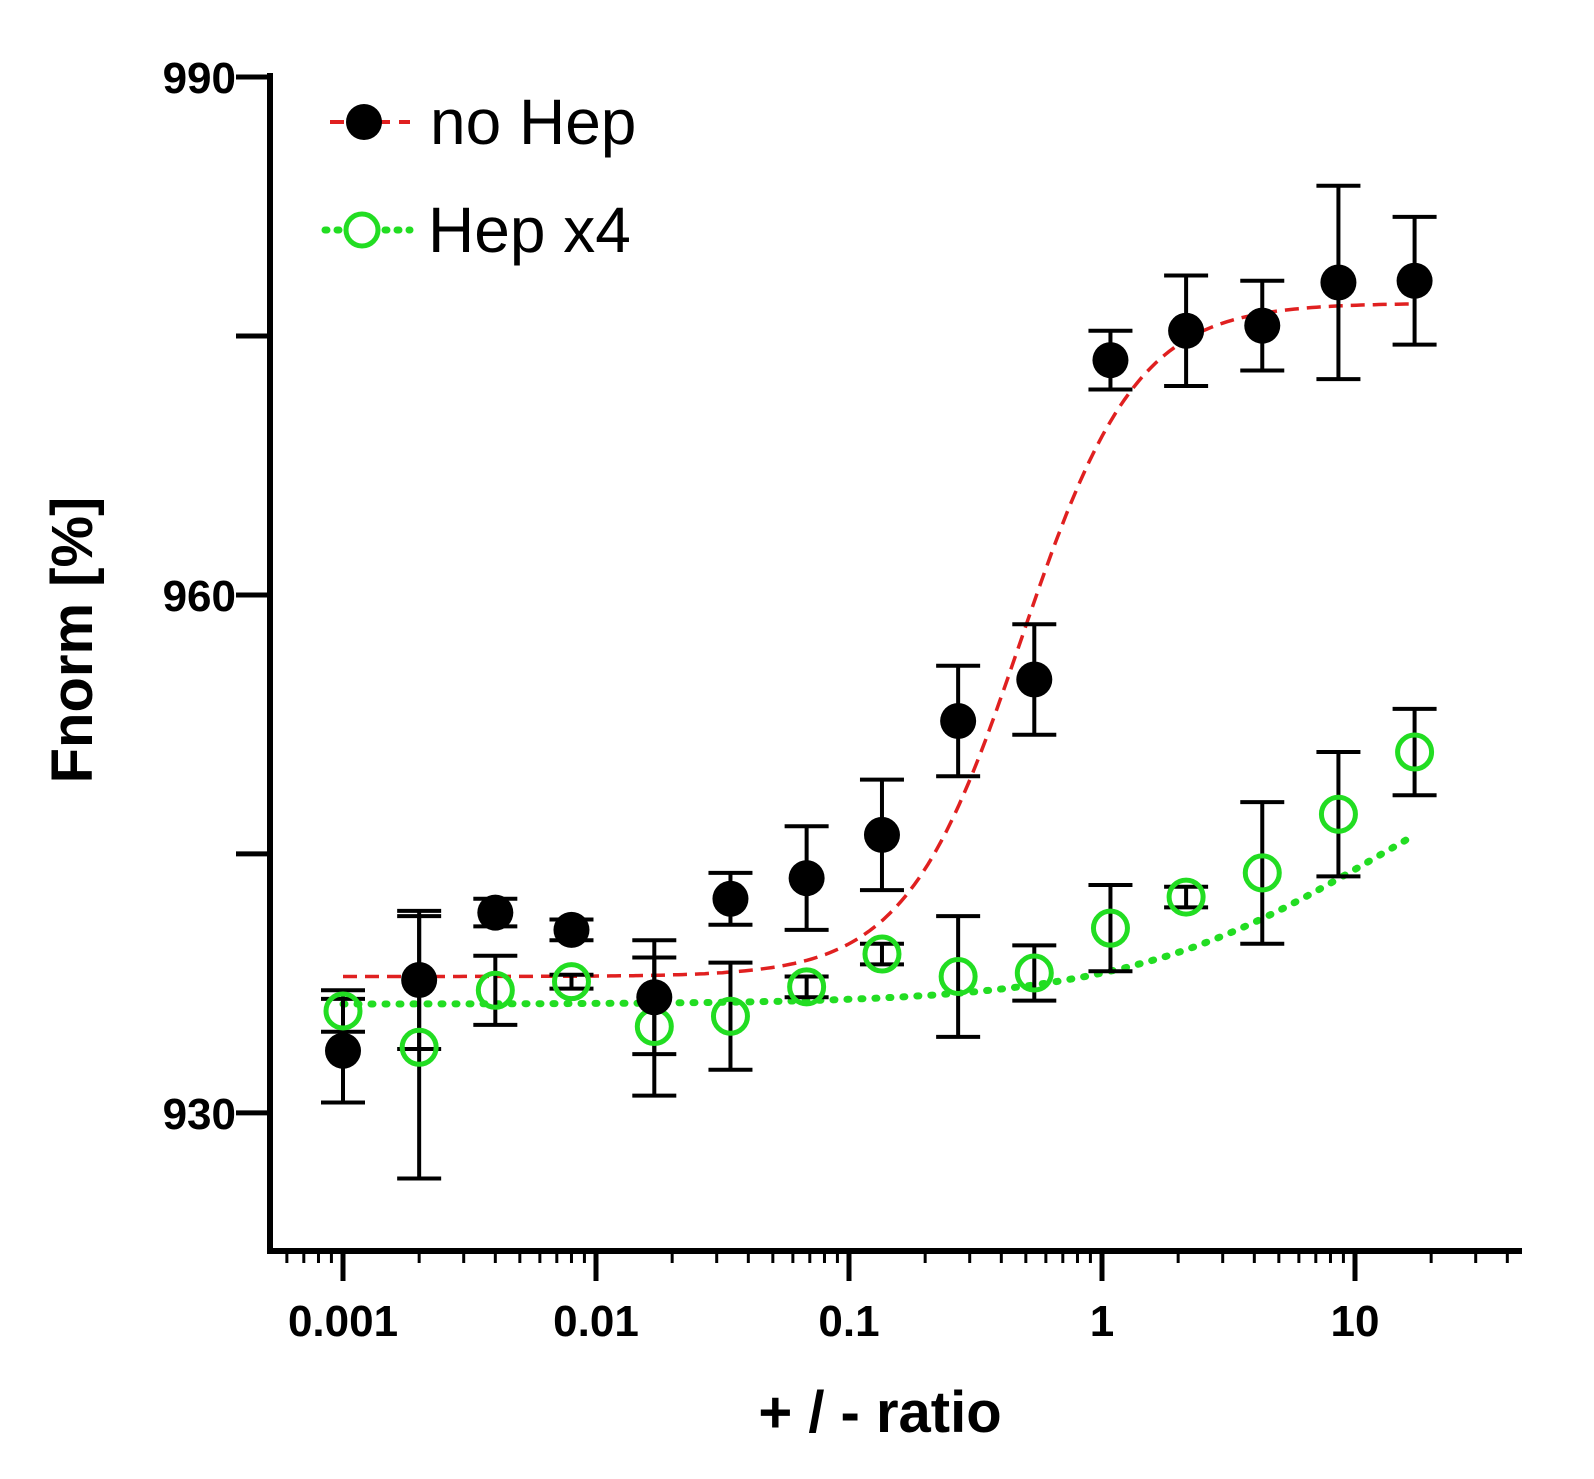 This screenshot has width=1594, height=1479. I want to click on legend-label-hep-x4: Hep x4, so click(529, 230).